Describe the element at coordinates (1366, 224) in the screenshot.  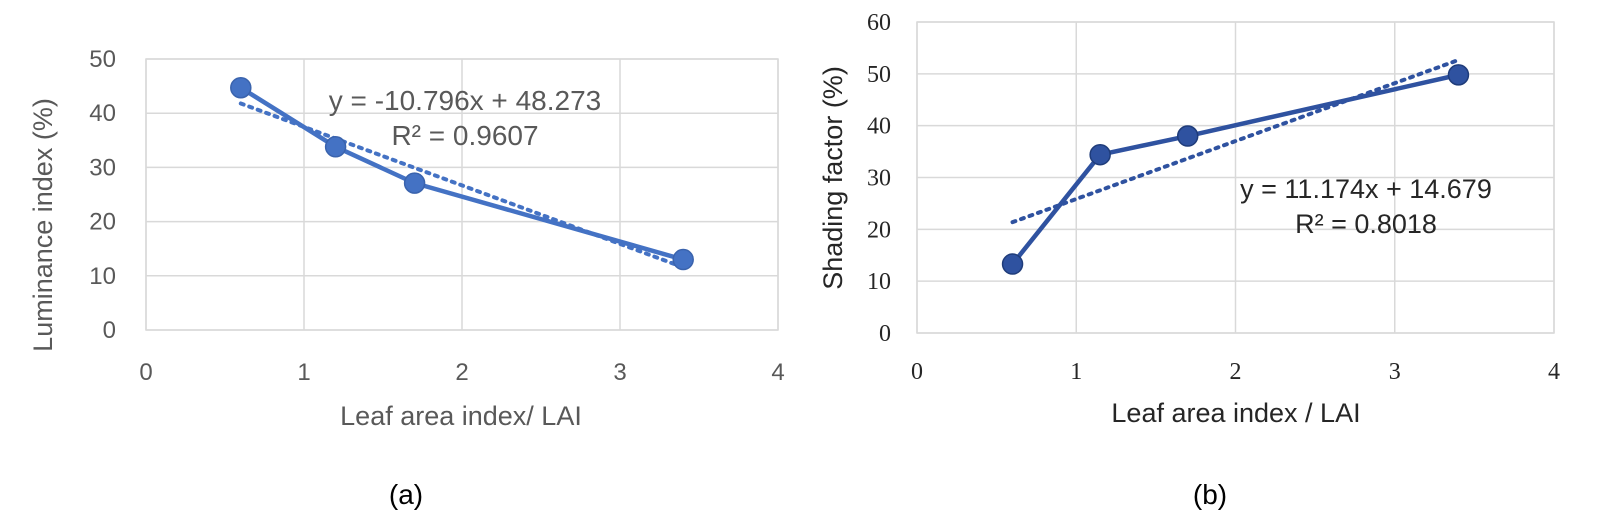
I see `chart-b-r-squared: R² = 0.8018` at that location.